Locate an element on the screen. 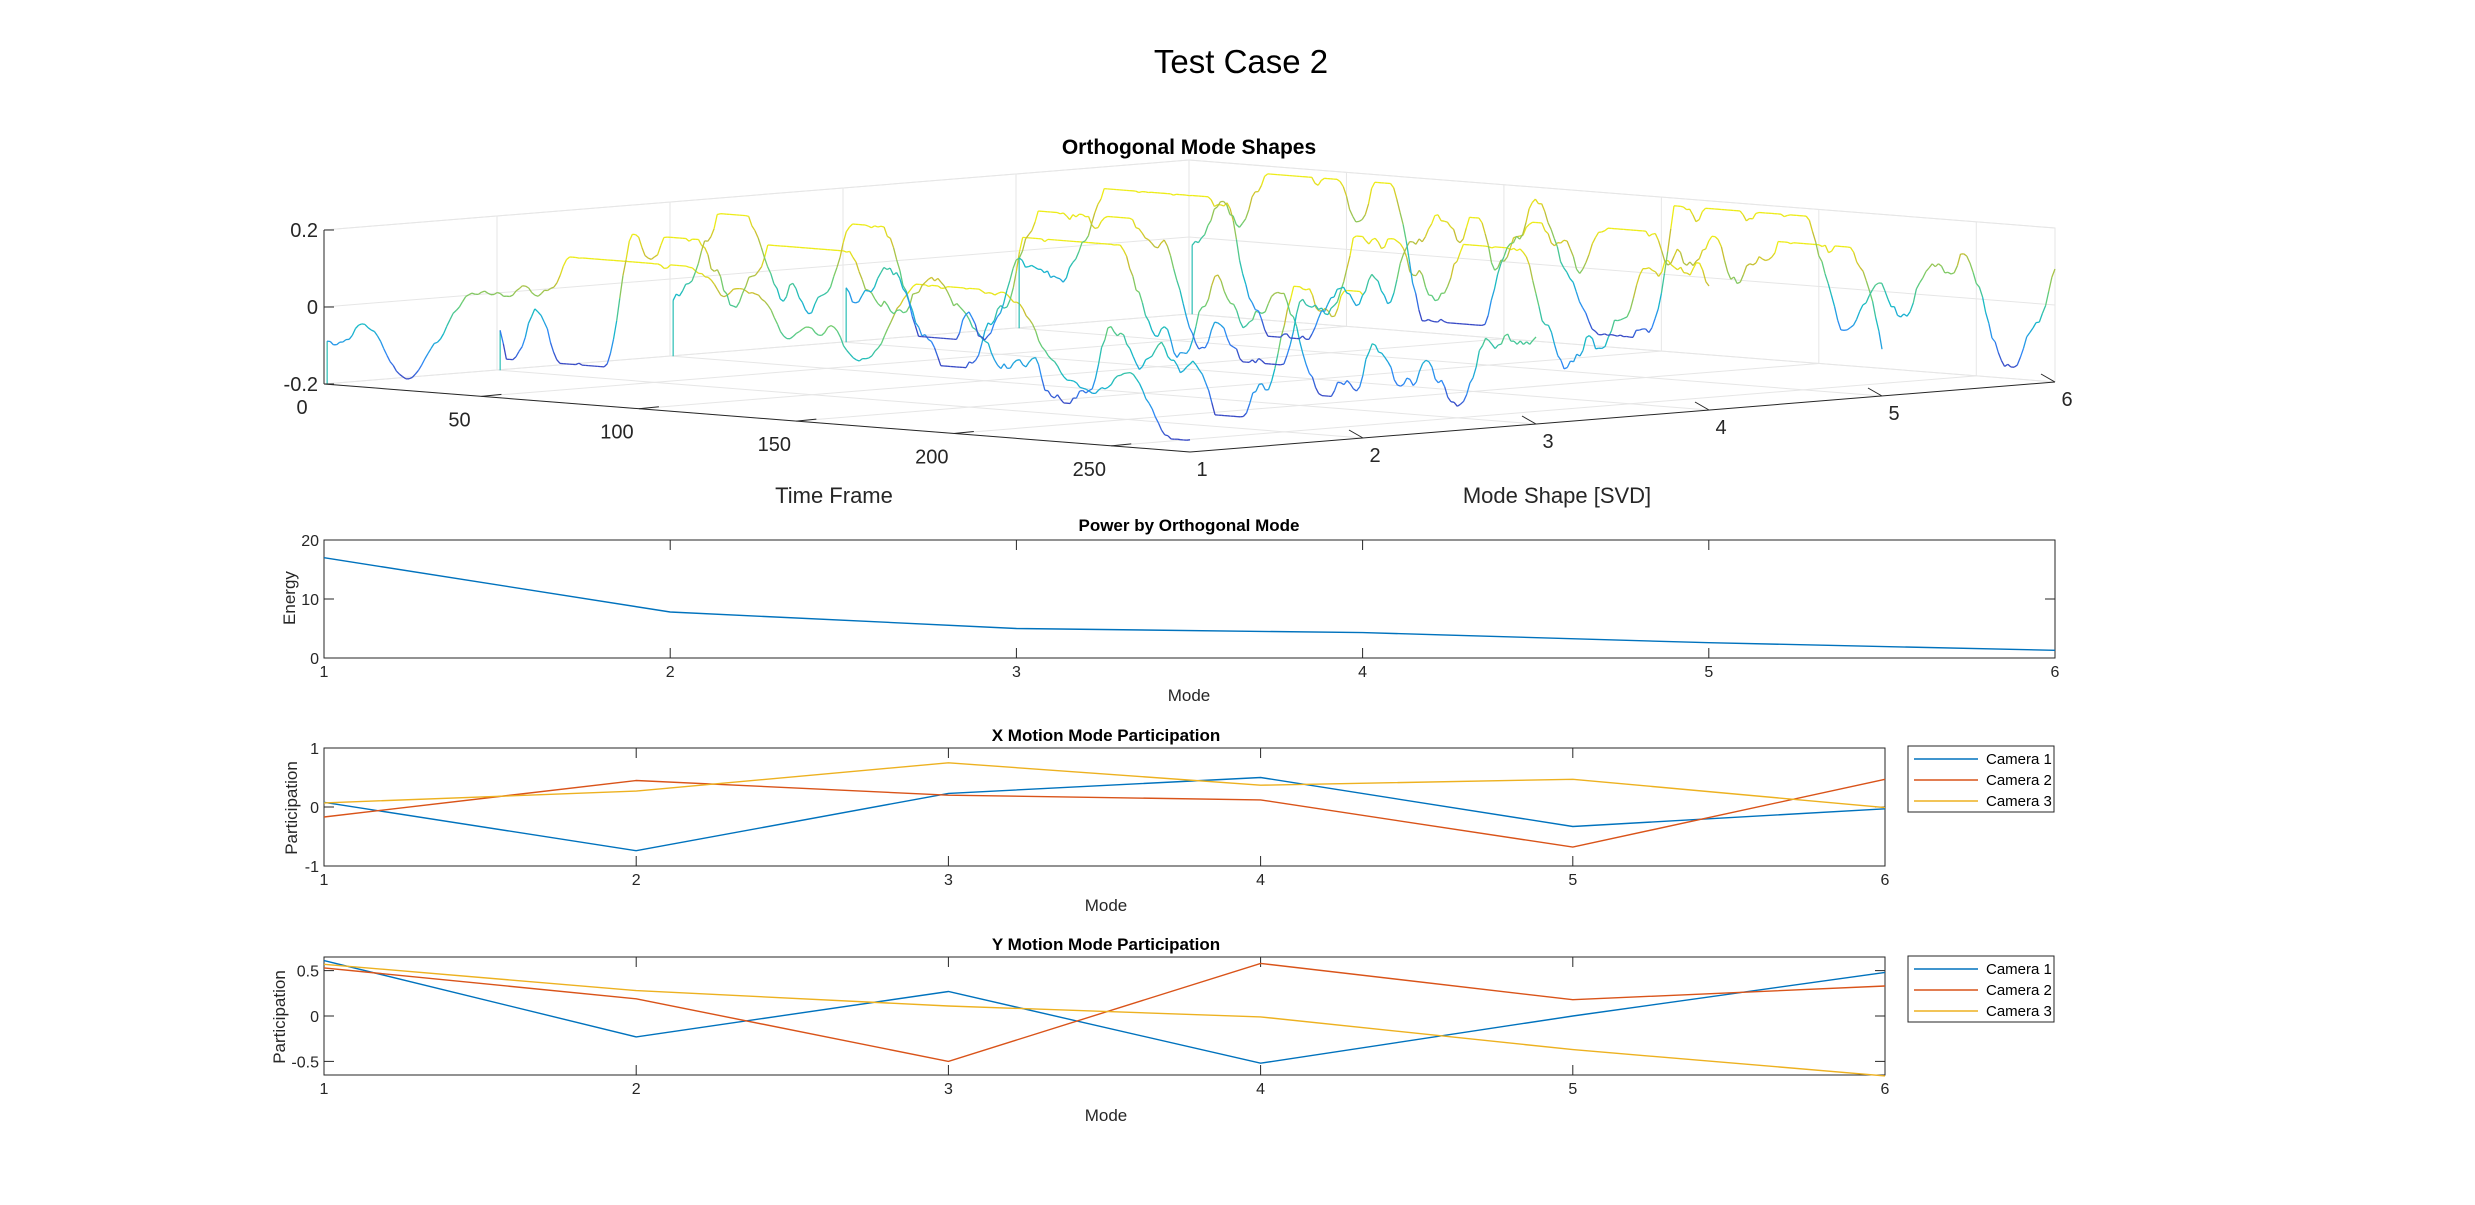 The image size is (2475, 1205). grid-line is located at coordinates (1449, 362).